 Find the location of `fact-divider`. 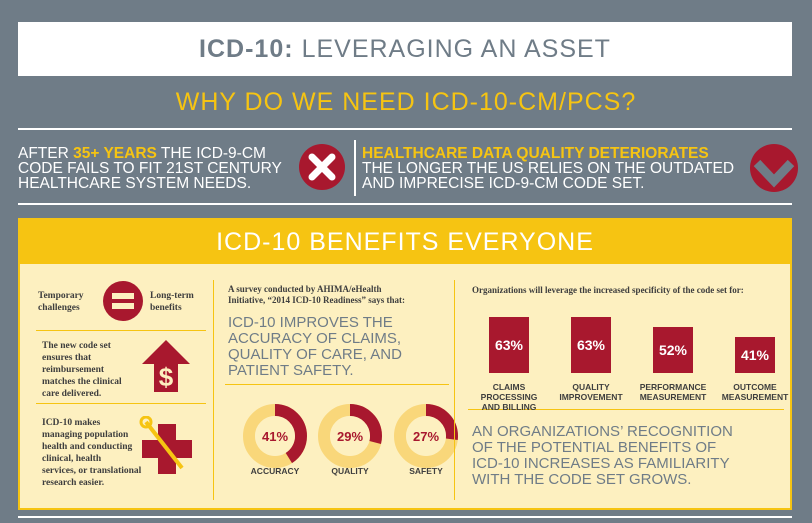

fact-divider is located at coordinates (355, 168).